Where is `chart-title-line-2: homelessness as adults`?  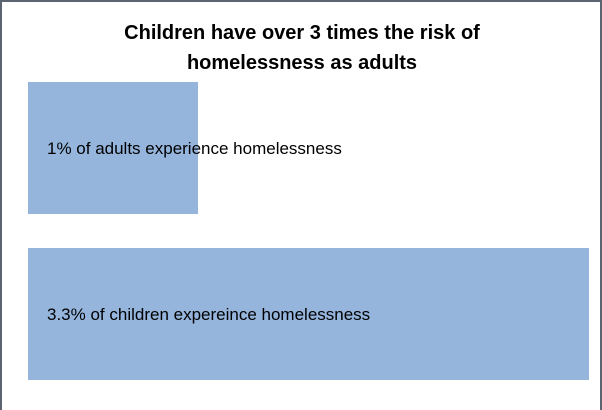
chart-title-line-2: homelessness as adults is located at coordinates (302, 63).